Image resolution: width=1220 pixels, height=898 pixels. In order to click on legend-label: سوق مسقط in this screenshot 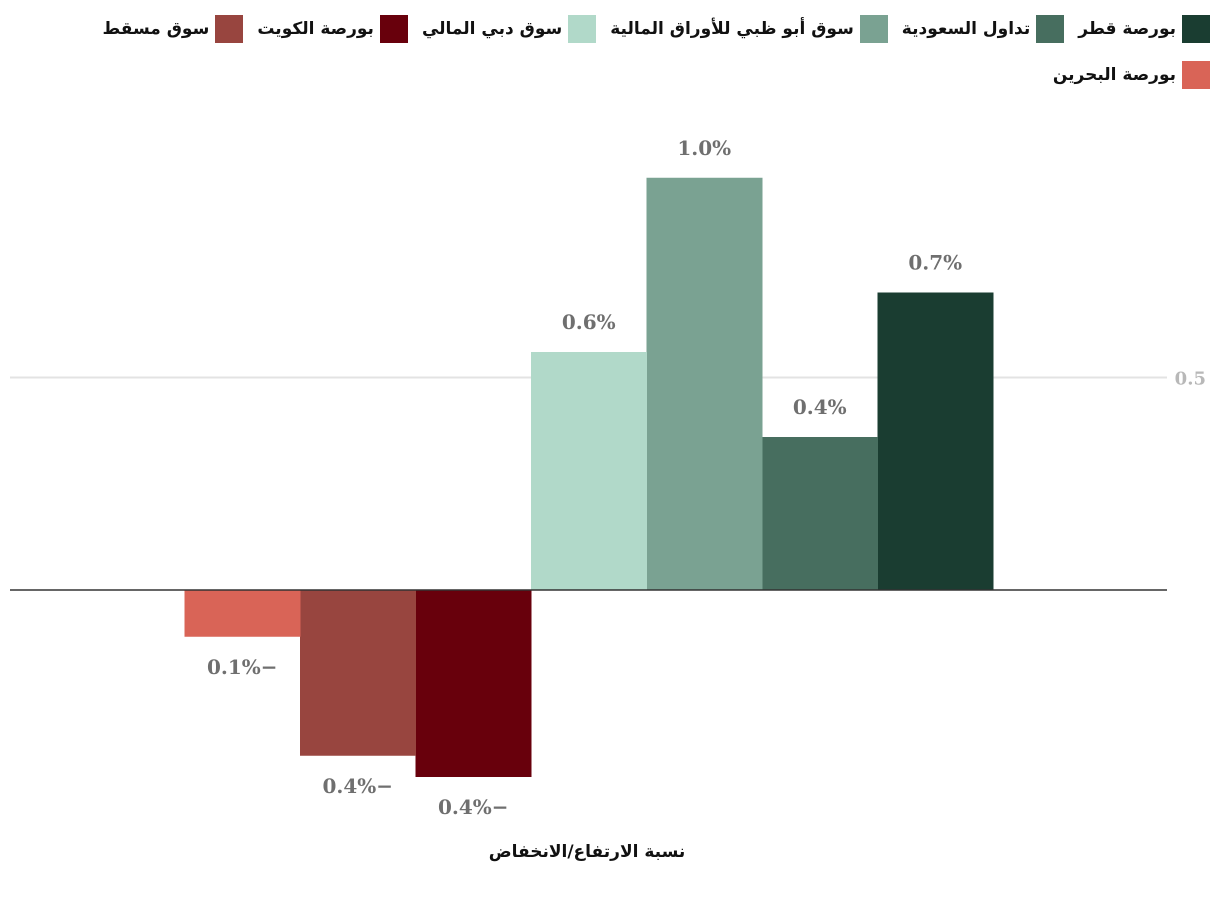, I will do `click(156, 29)`.